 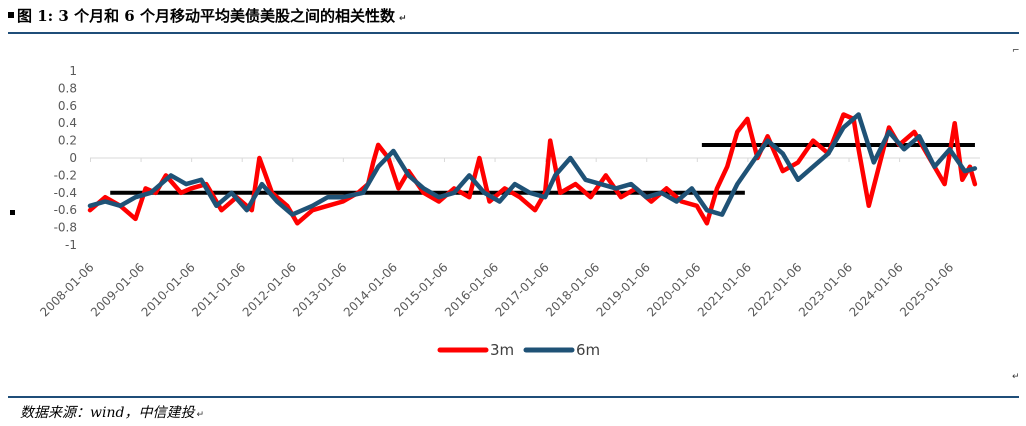 What do you see at coordinates (73, 71) in the screenshot?
I see `y-tick-label: 1` at bounding box center [73, 71].